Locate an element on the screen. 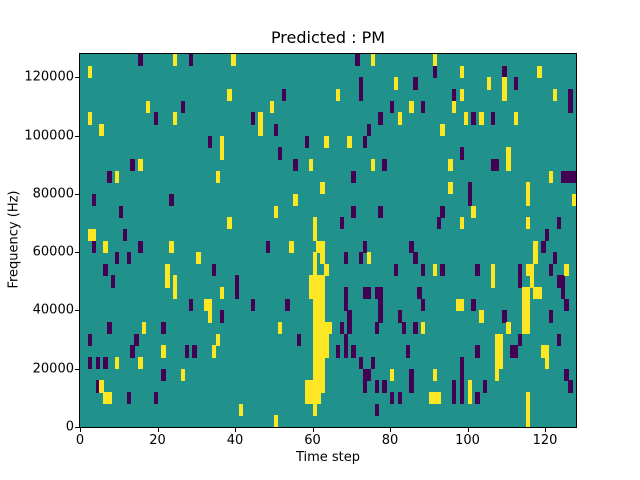 The width and height of the screenshot is (640, 480). x-tick-label: 80 is located at coordinates (390, 440).